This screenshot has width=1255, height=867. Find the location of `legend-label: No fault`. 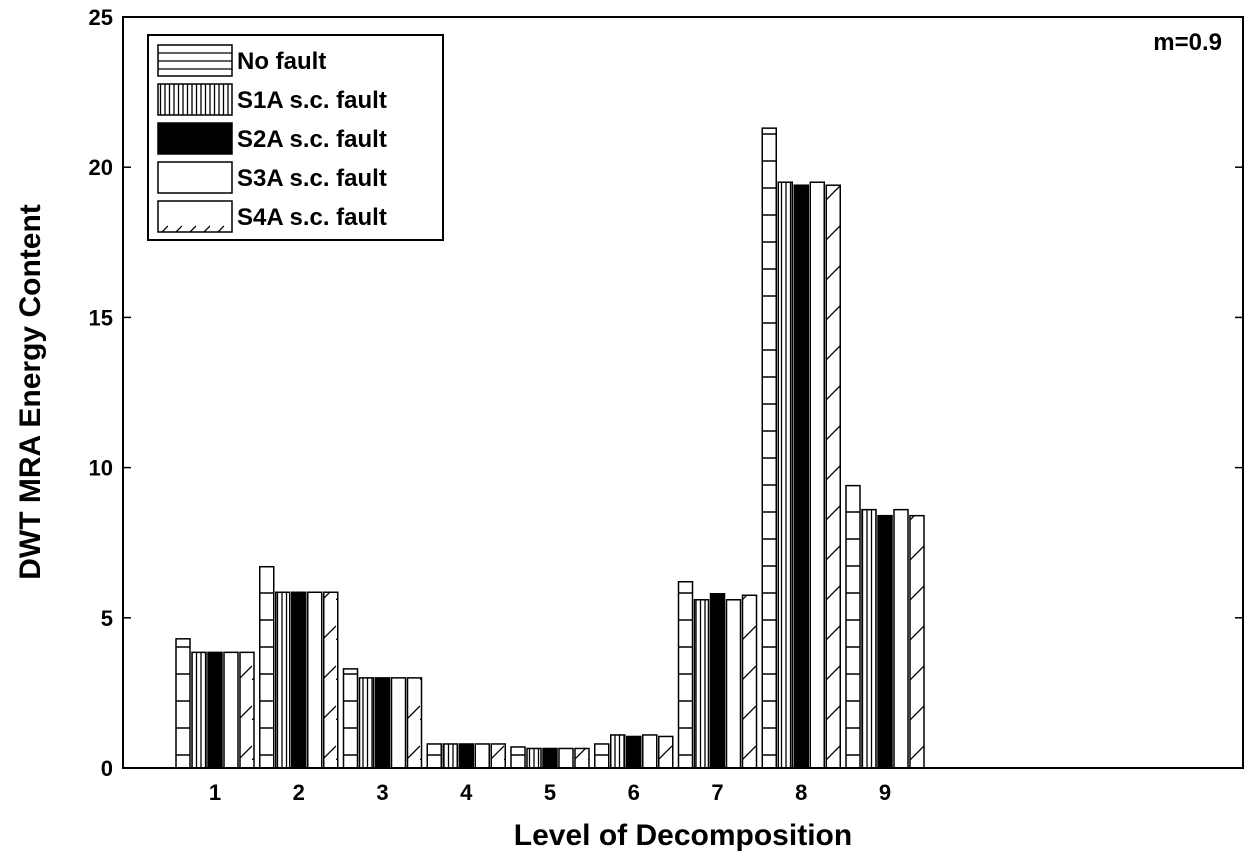

legend-label: No fault is located at coordinates (281, 61).